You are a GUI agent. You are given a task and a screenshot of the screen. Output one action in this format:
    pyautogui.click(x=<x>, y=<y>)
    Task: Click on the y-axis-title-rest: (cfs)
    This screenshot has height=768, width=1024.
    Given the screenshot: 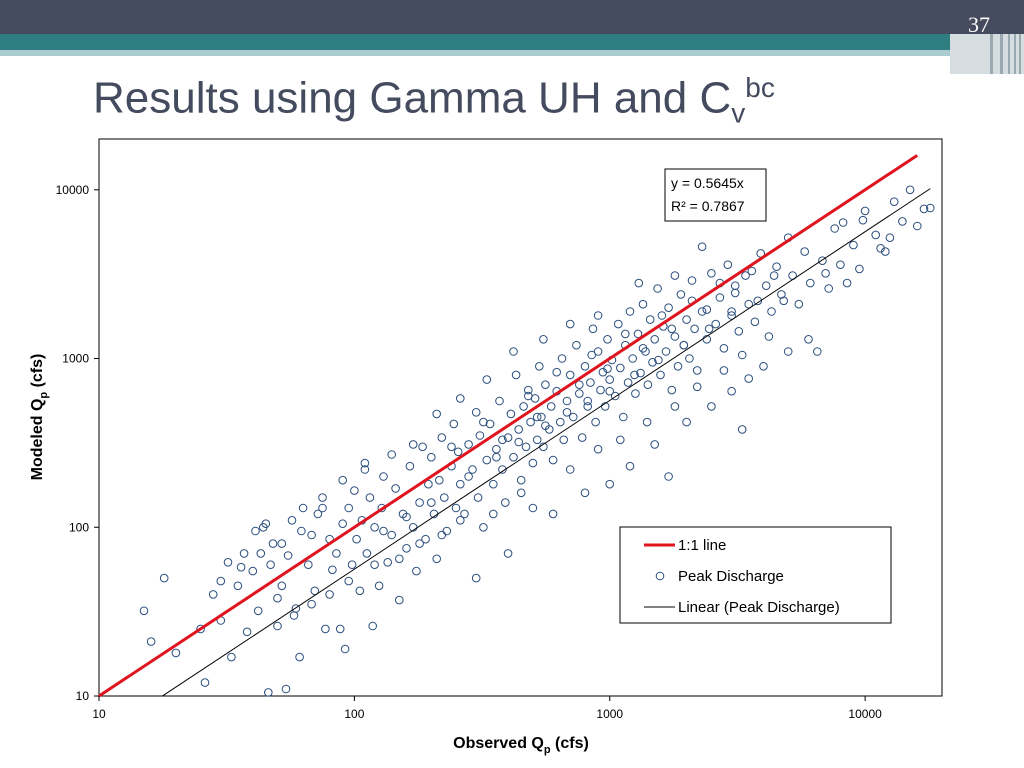 What is the action you would take?
    pyautogui.click(x=37, y=373)
    